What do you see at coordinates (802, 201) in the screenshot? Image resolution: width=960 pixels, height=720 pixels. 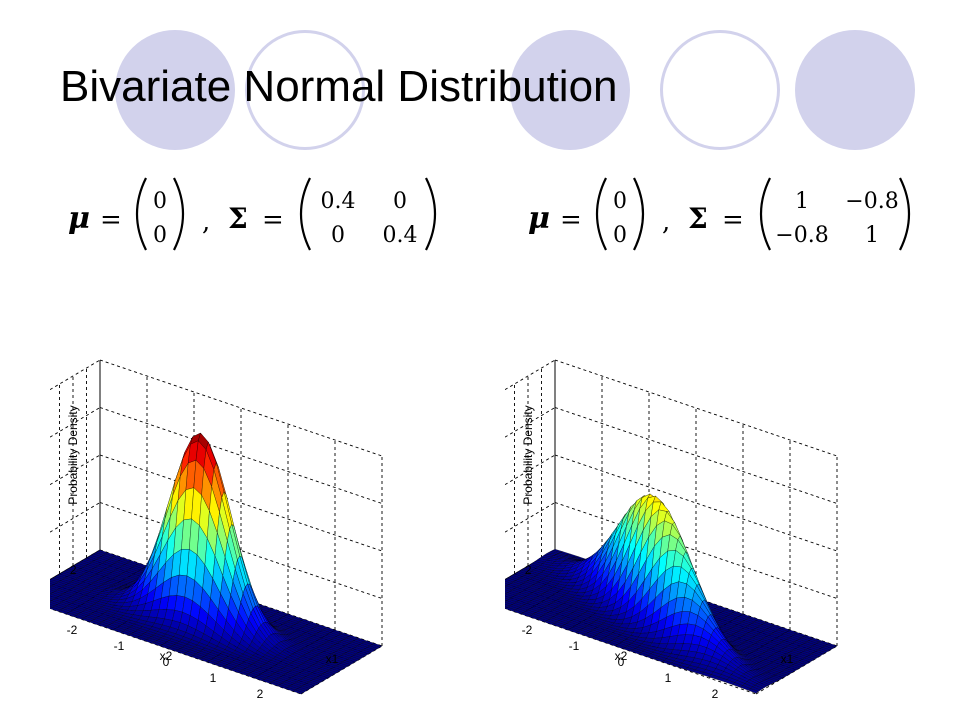 I see `sigma-11: 1` at bounding box center [802, 201].